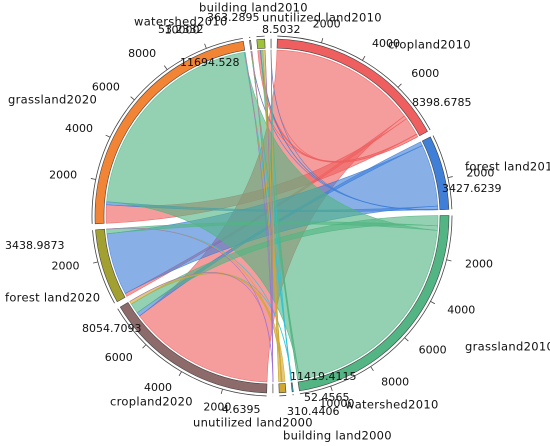 This screenshot has height=446, width=550. I want to click on node-name: grassland2010, so click(507, 347).